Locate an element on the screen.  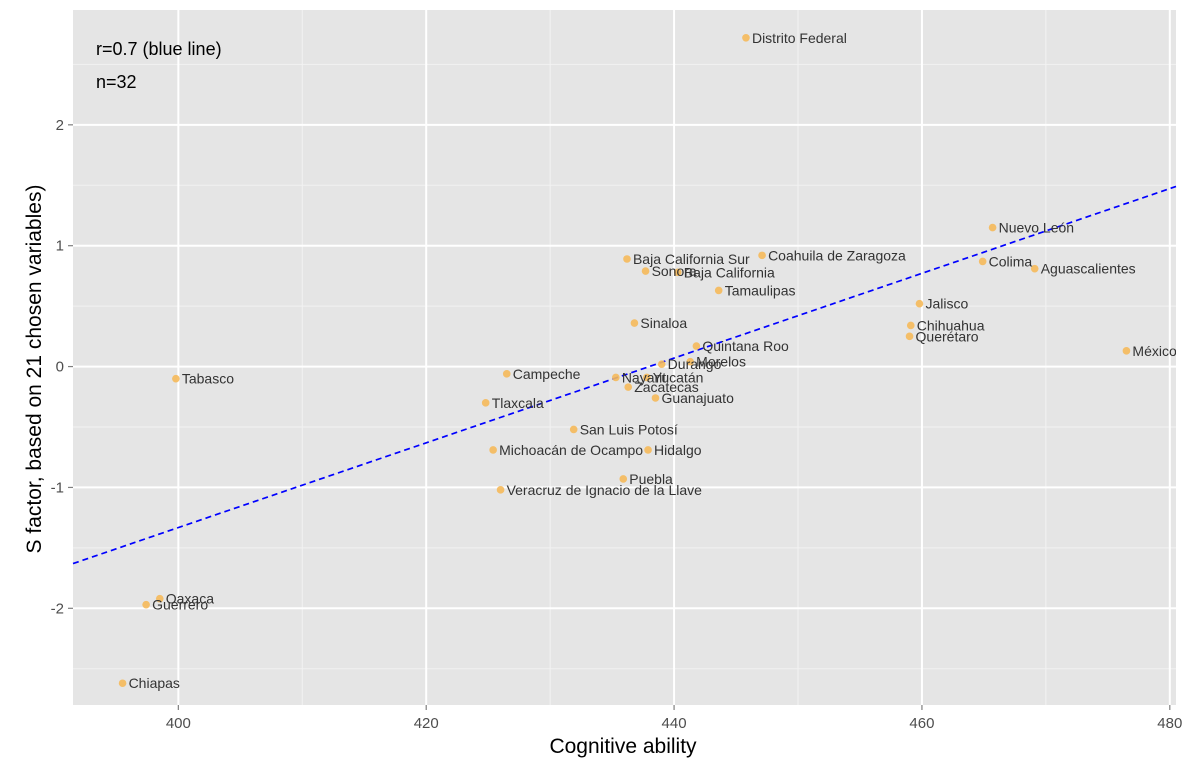
data-point-label: Baja California Sur is located at coordinates (691, 259).